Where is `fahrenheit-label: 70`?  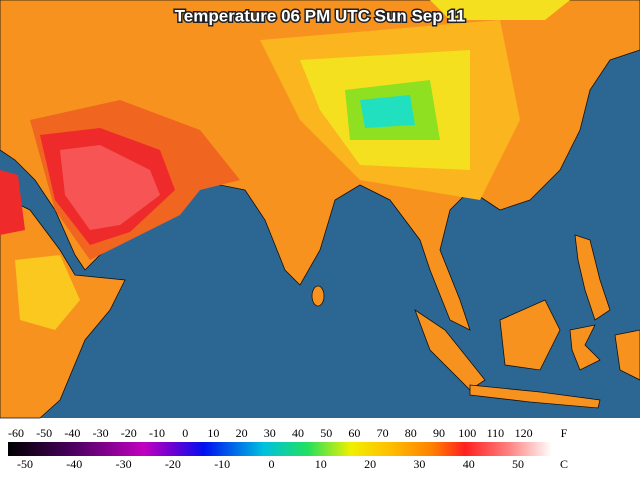
fahrenheit-label: 70 is located at coordinates (383, 433).